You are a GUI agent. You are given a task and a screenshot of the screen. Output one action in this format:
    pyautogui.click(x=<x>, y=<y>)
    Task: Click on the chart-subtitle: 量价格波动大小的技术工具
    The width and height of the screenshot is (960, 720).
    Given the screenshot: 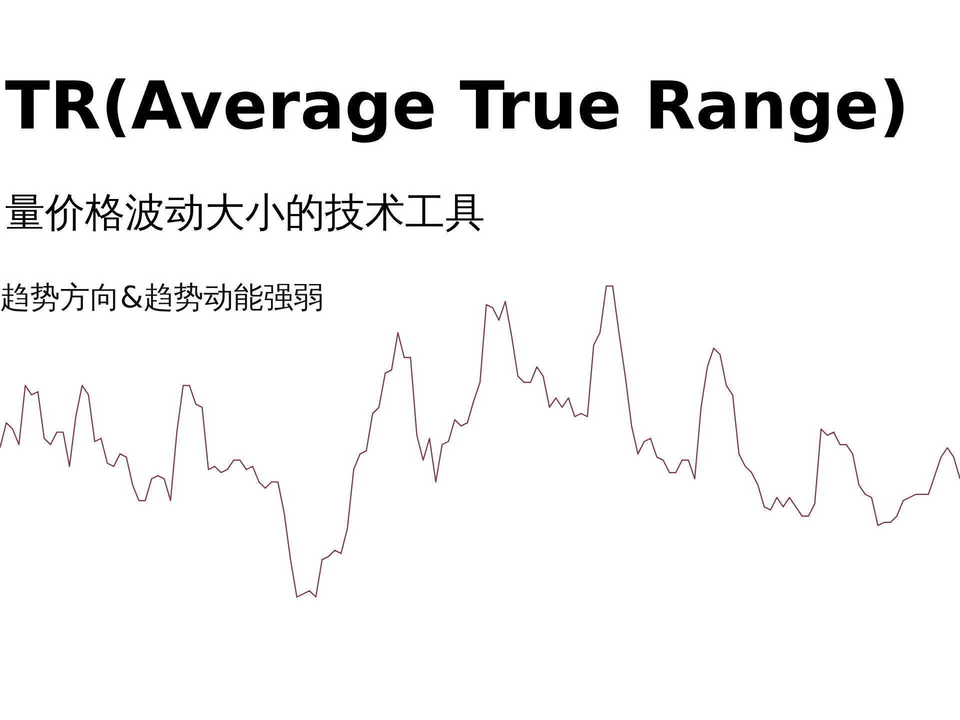 What is the action you would take?
    pyautogui.click(x=245, y=213)
    